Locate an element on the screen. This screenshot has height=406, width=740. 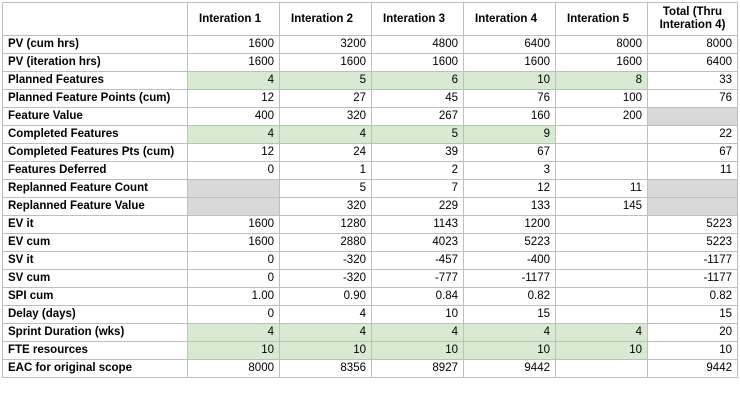
table-cell: 145 is located at coordinates (601, 206).